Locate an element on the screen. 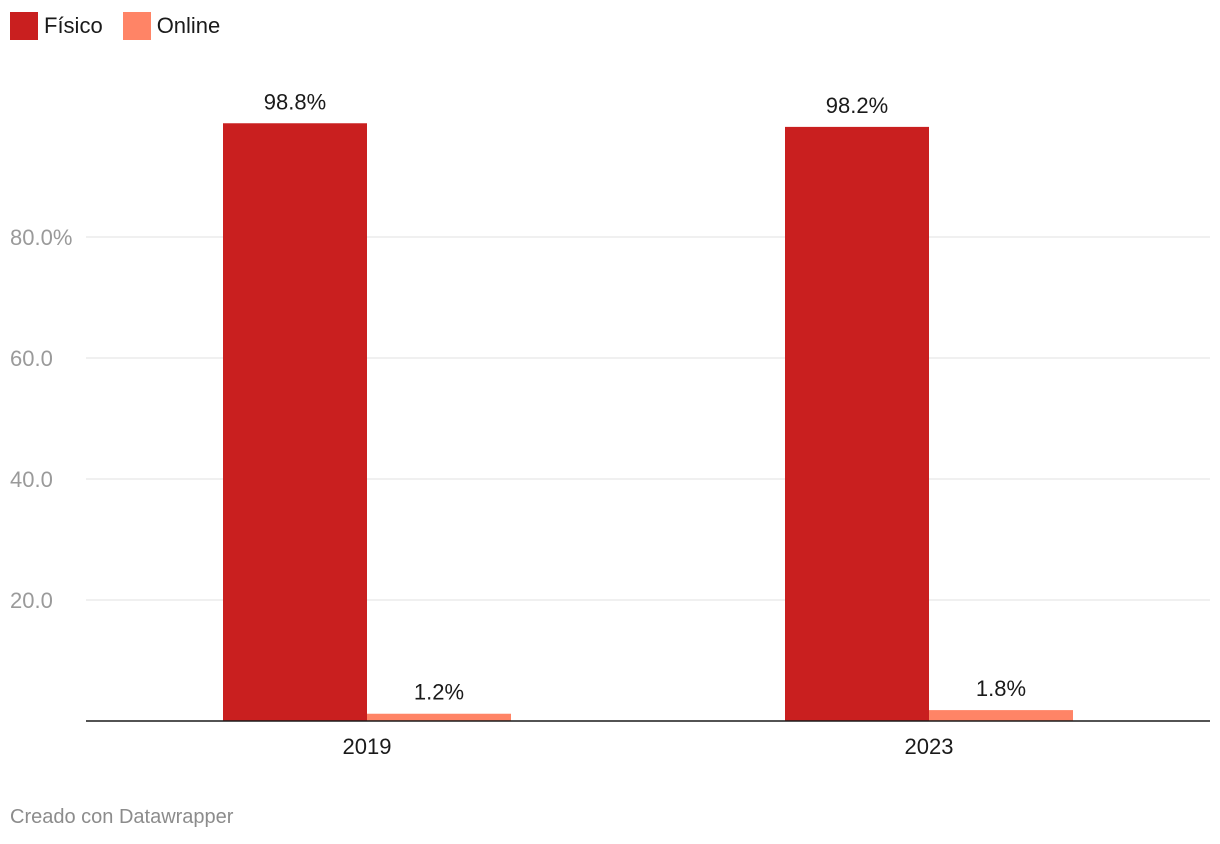  y-tick-label: 20.0 is located at coordinates (31, 600).